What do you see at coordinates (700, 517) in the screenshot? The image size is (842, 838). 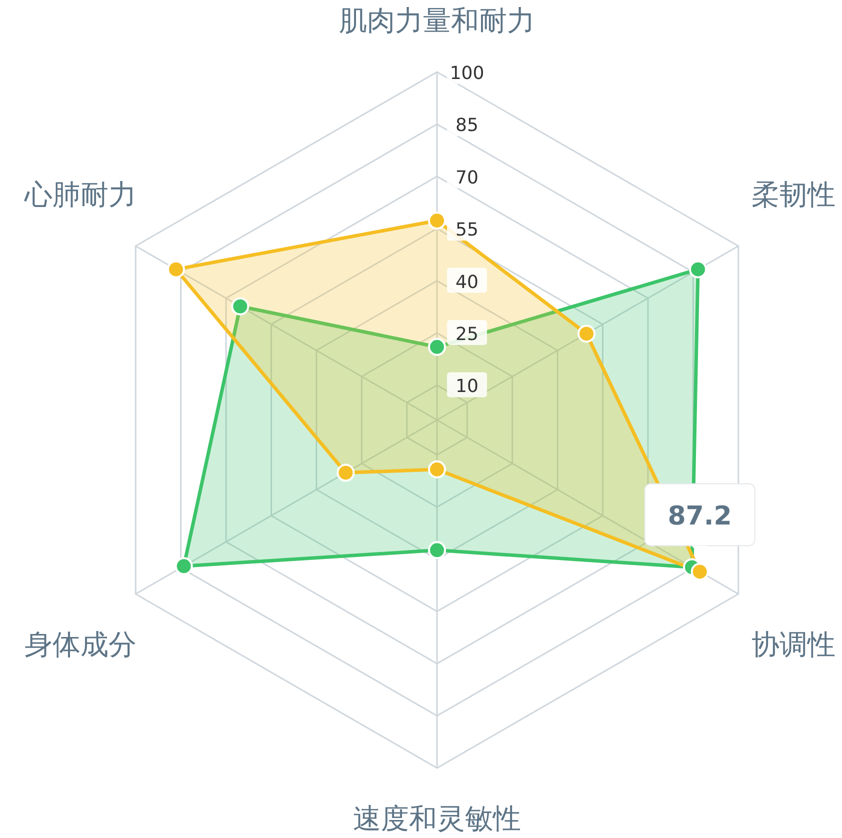 I see `data-label: 87.2` at bounding box center [700, 517].